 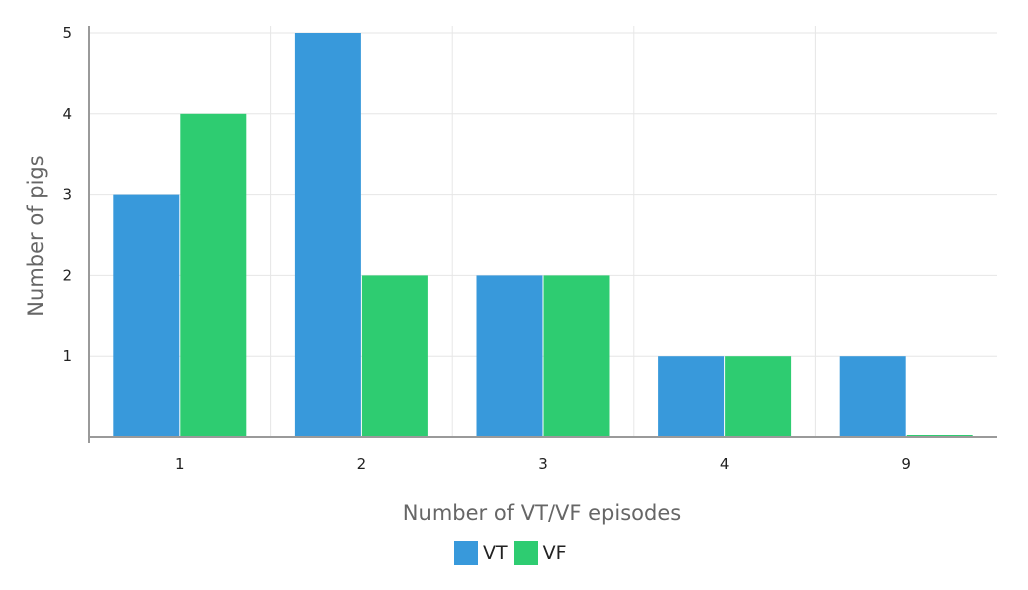 I want to click on x-tick-label: 2, so click(x=362, y=464).